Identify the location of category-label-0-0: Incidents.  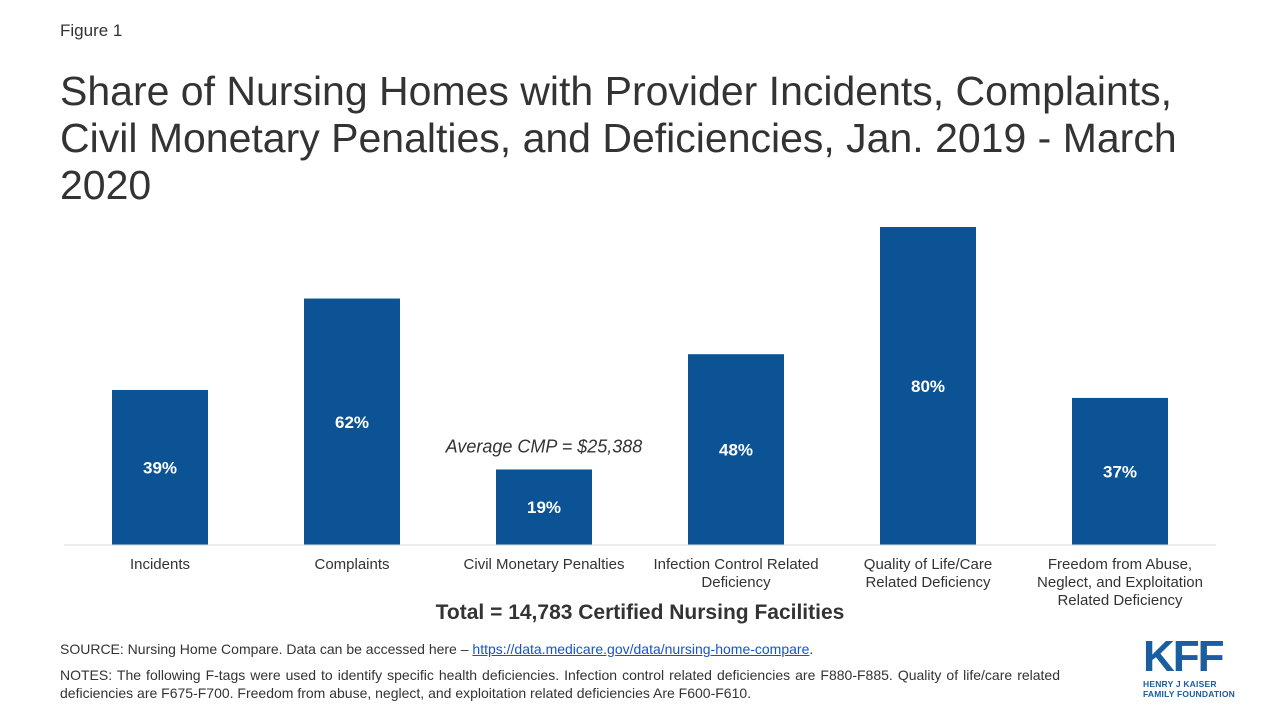
(160, 564).